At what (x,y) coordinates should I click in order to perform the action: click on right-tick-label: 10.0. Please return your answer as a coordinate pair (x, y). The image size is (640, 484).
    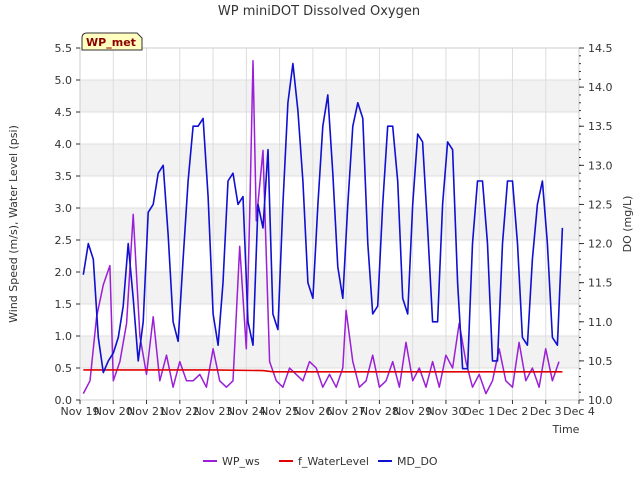
    Looking at the image, I should click on (600, 400).